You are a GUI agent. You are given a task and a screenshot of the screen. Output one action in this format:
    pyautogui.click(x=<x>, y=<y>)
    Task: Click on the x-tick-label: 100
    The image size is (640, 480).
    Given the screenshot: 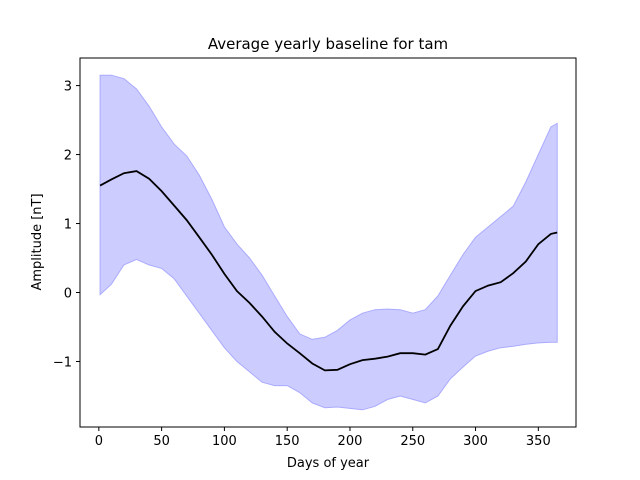 What is the action you would take?
    pyautogui.click(x=224, y=441)
    